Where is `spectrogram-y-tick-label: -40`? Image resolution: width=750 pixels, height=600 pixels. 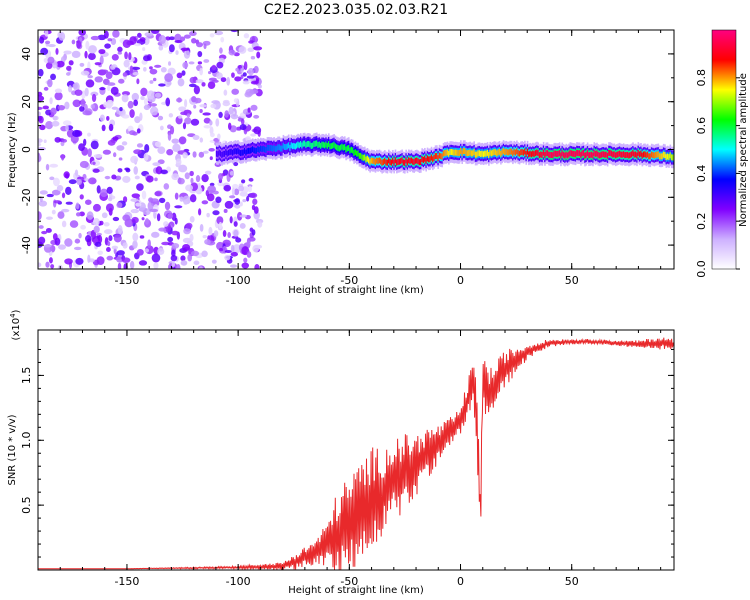 spectrogram-y-tick-label: -40 is located at coordinates (26, 245).